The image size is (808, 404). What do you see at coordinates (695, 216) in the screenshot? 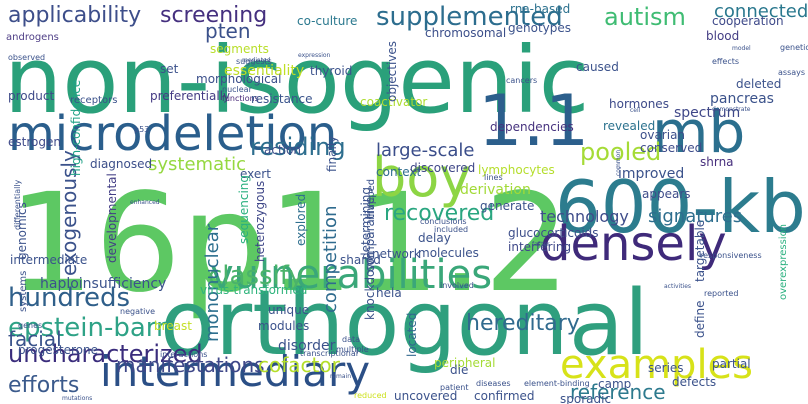
I see `word-signatures: signatures` at bounding box center [695, 216].